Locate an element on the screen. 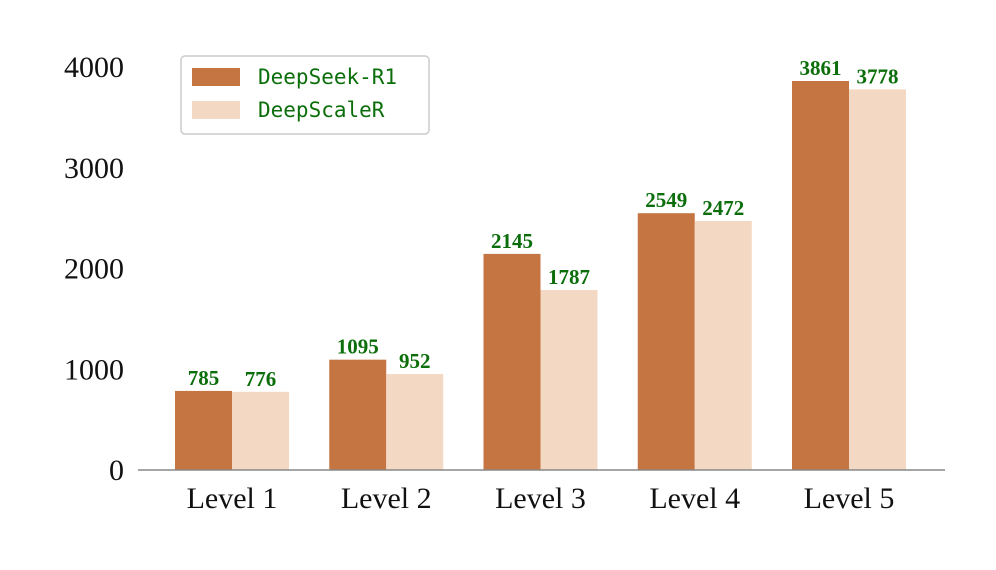  x-tick-label: Level 4 is located at coordinates (694, 498).